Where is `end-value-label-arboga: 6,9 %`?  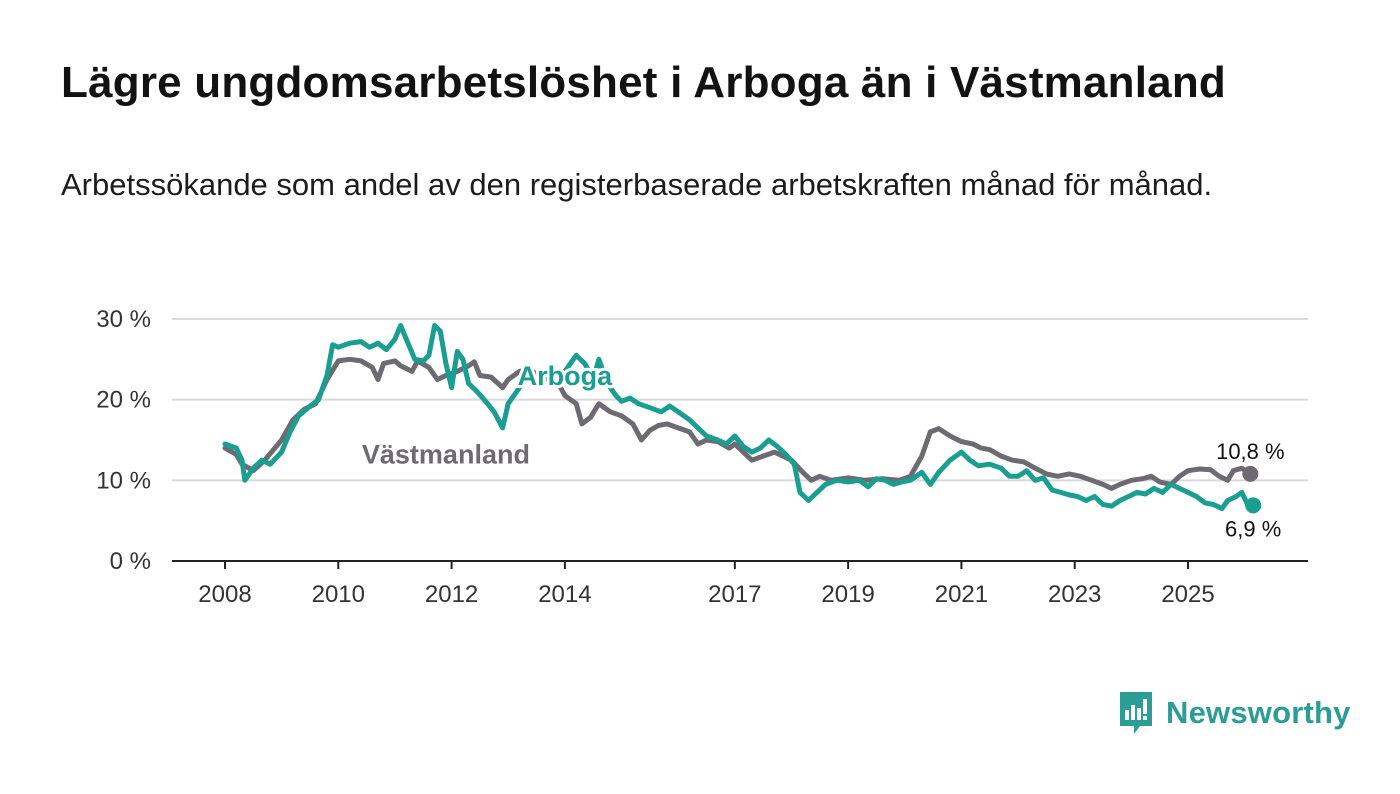 end-value-label-arboga: 6,9 % is located at coordinates (1253, 528).